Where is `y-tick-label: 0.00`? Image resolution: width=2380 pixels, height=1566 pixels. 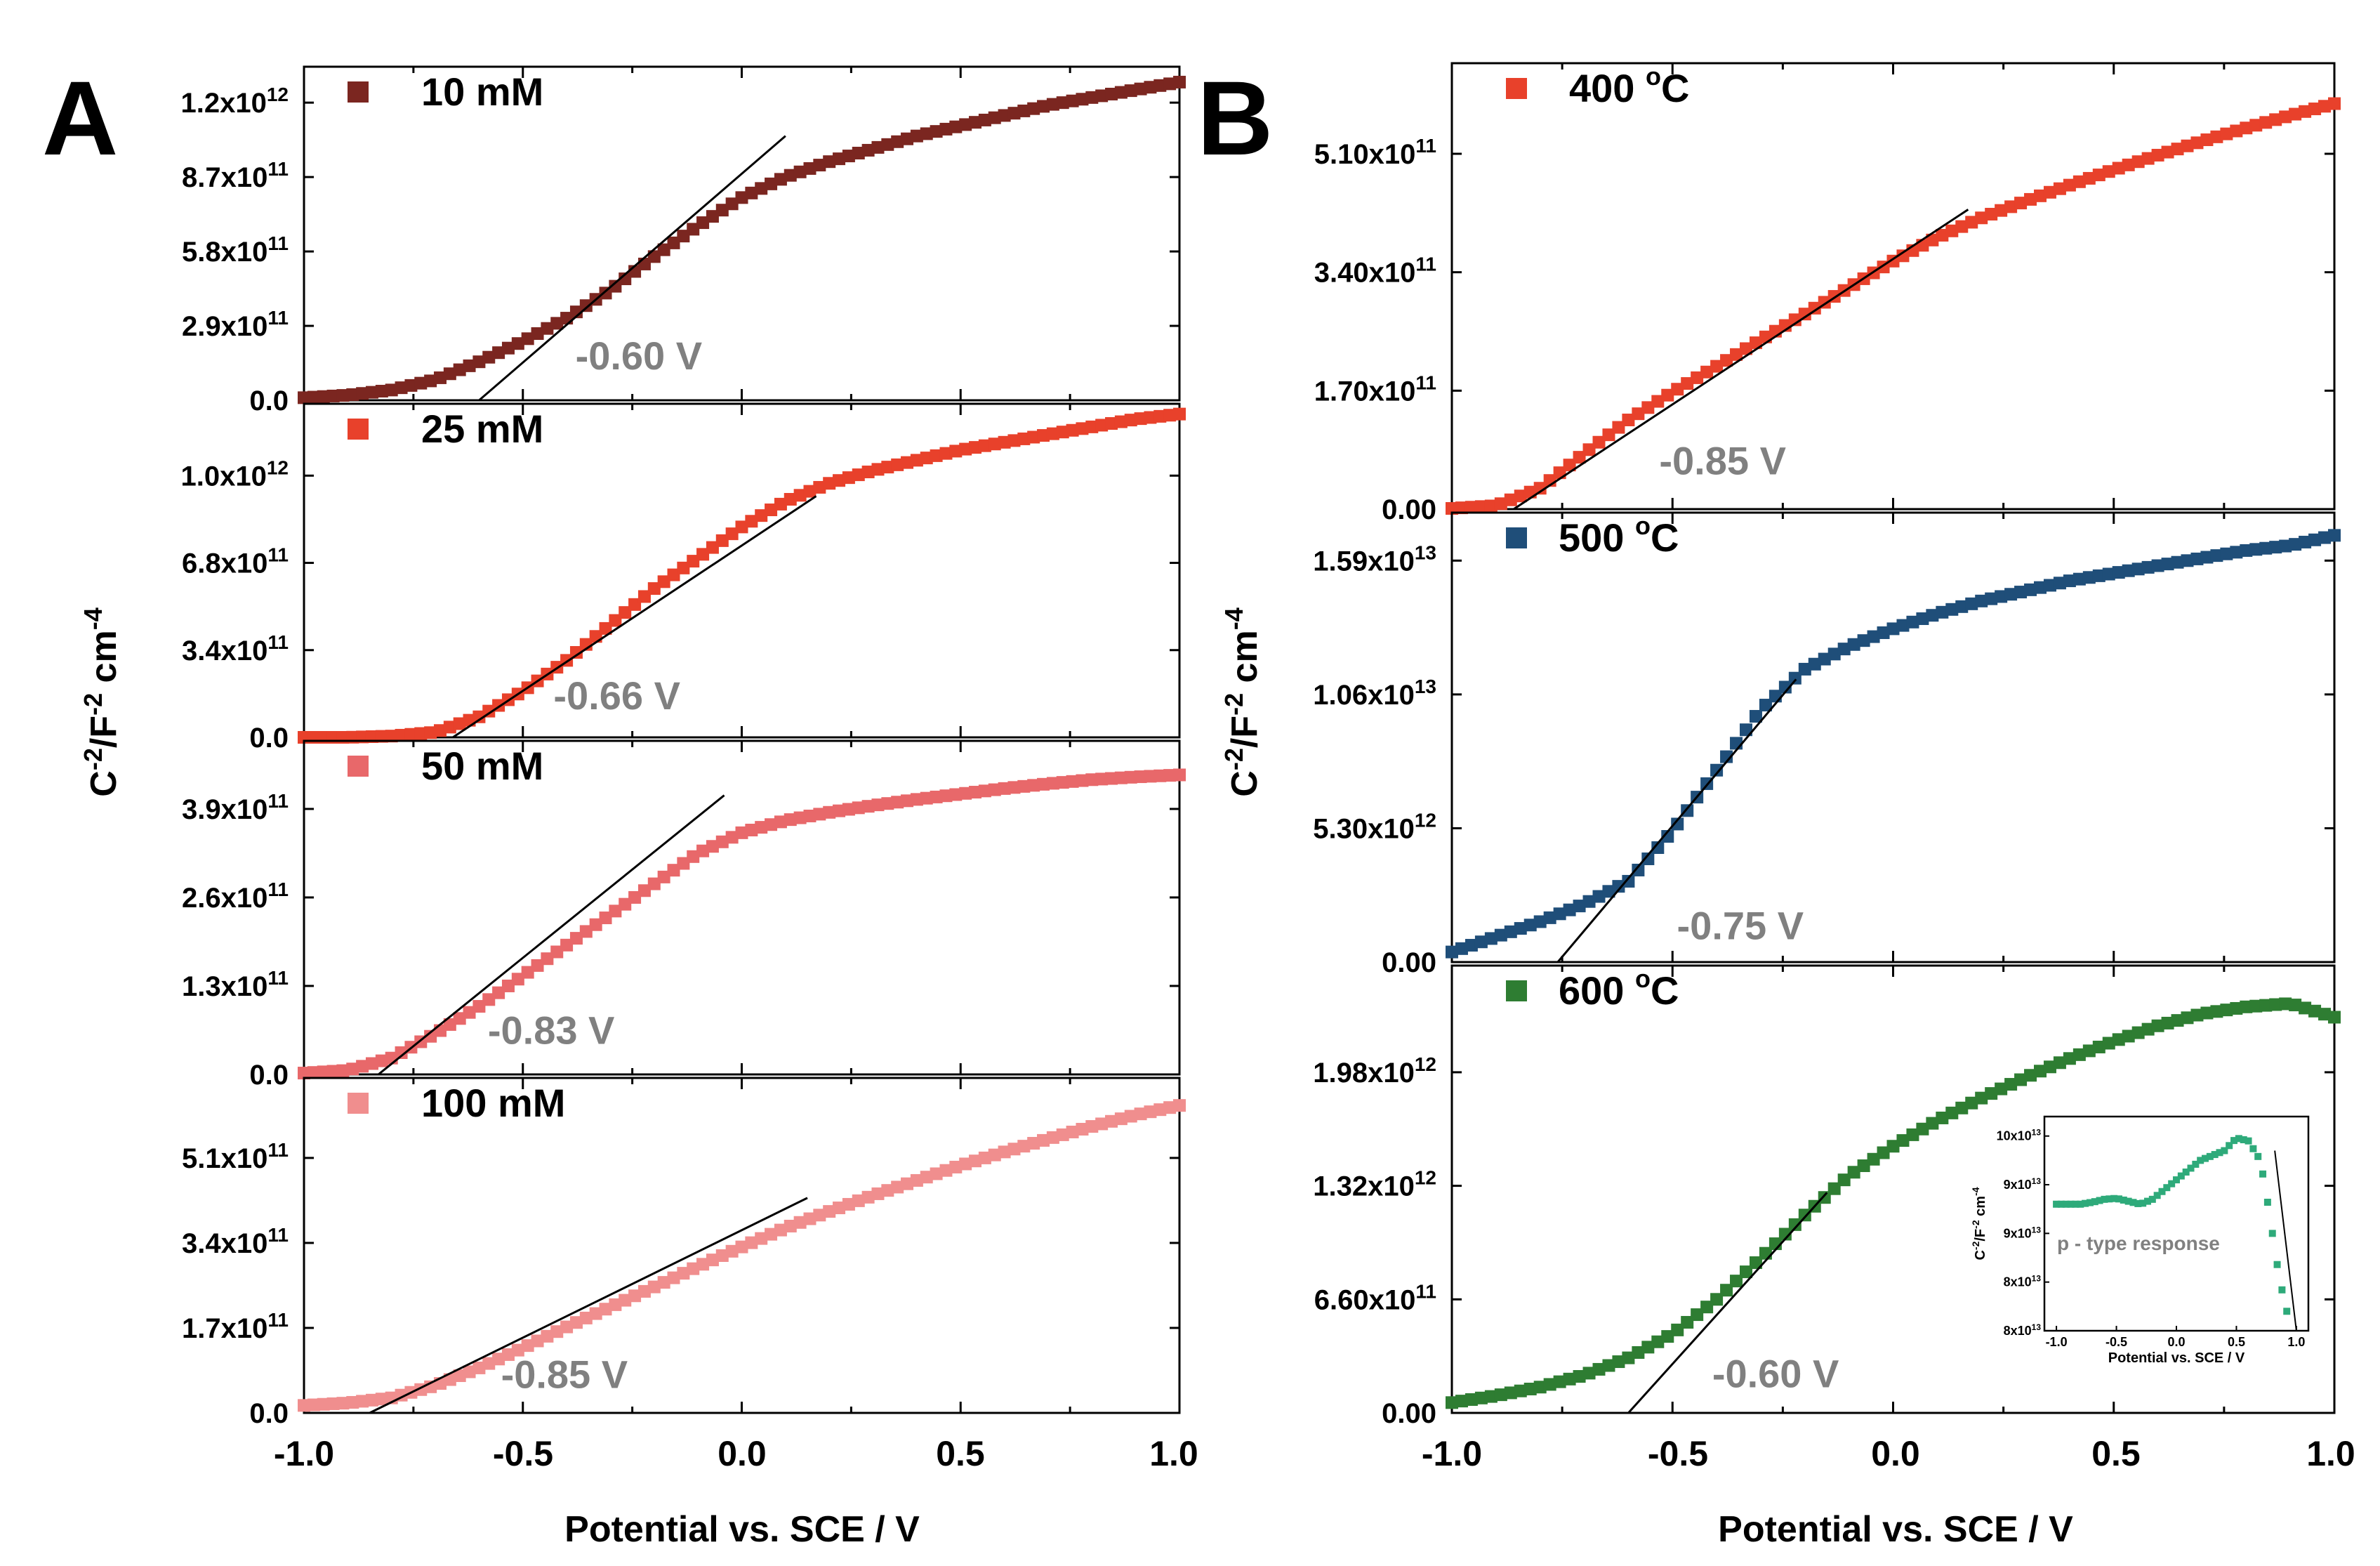 y-tick-label: 0.00 is located at coordinates (1409, 509).